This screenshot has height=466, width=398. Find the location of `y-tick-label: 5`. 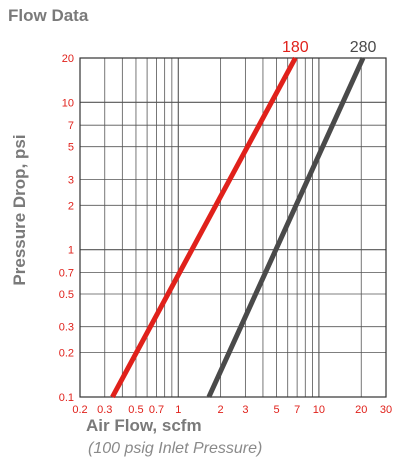

y-tick-label: 5 is located at coordinates (71, 148).